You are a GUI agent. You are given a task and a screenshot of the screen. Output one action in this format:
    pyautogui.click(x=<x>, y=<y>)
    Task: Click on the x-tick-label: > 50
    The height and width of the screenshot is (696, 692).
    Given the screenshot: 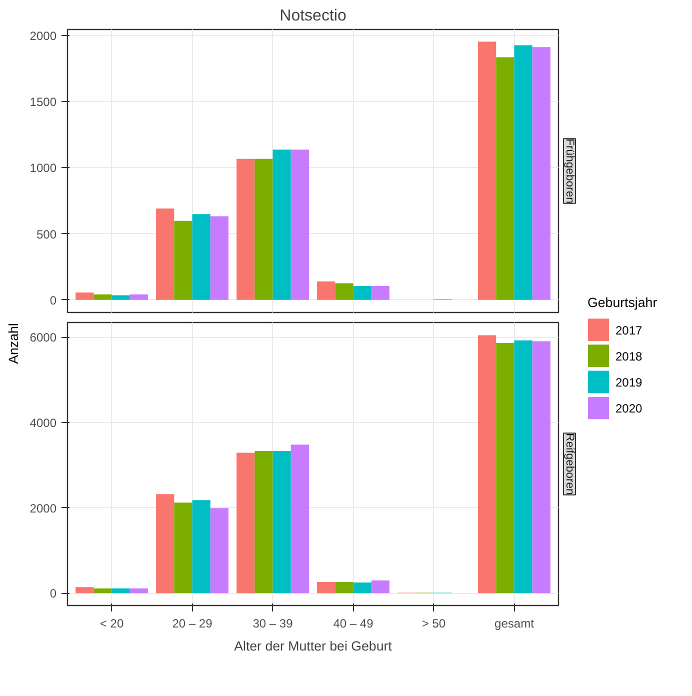 What is the action you would take?
    pyautogui.click(x=434, y=623)
    